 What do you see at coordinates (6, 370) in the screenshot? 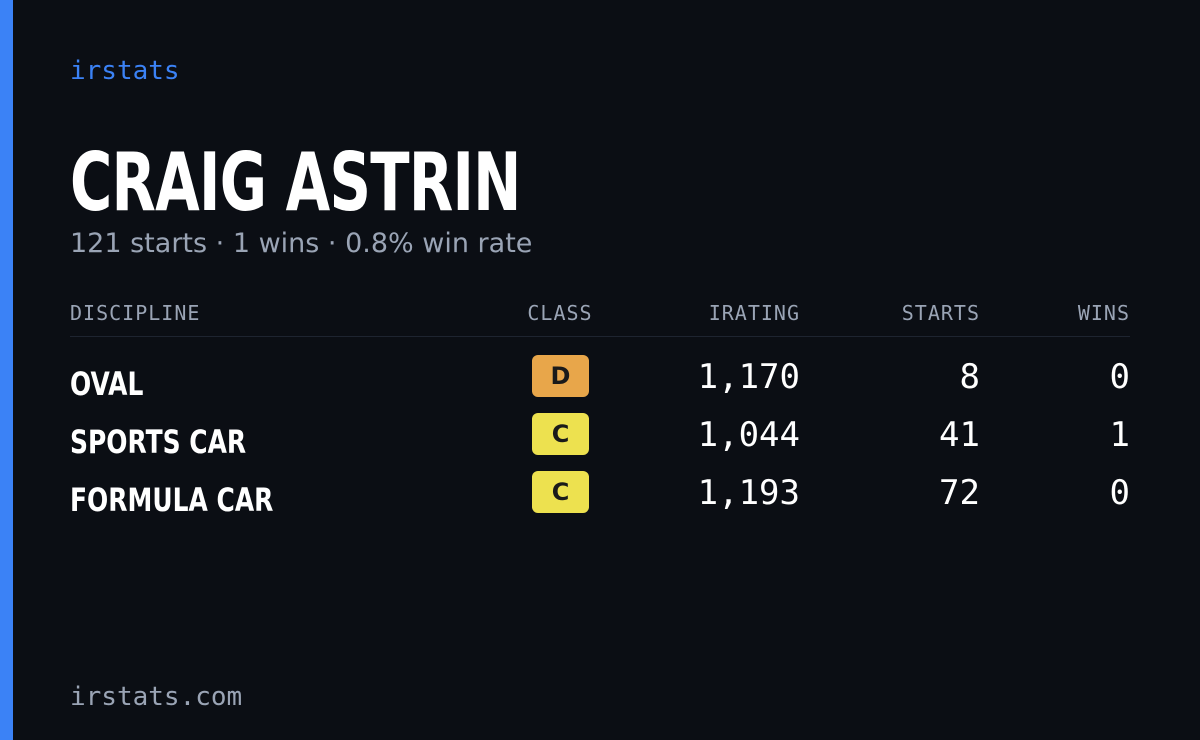
I see `accent-bar` at bounding box center [6, 370].